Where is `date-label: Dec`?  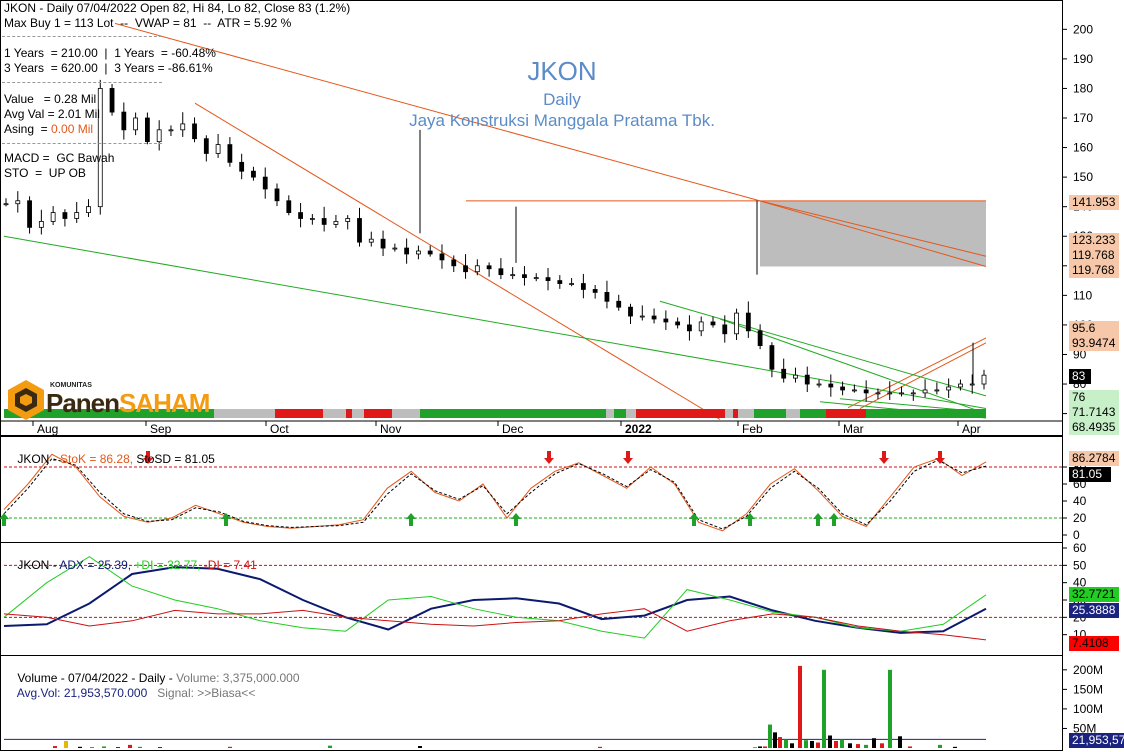
date-label: Dec is located at coordinates (512, 429).